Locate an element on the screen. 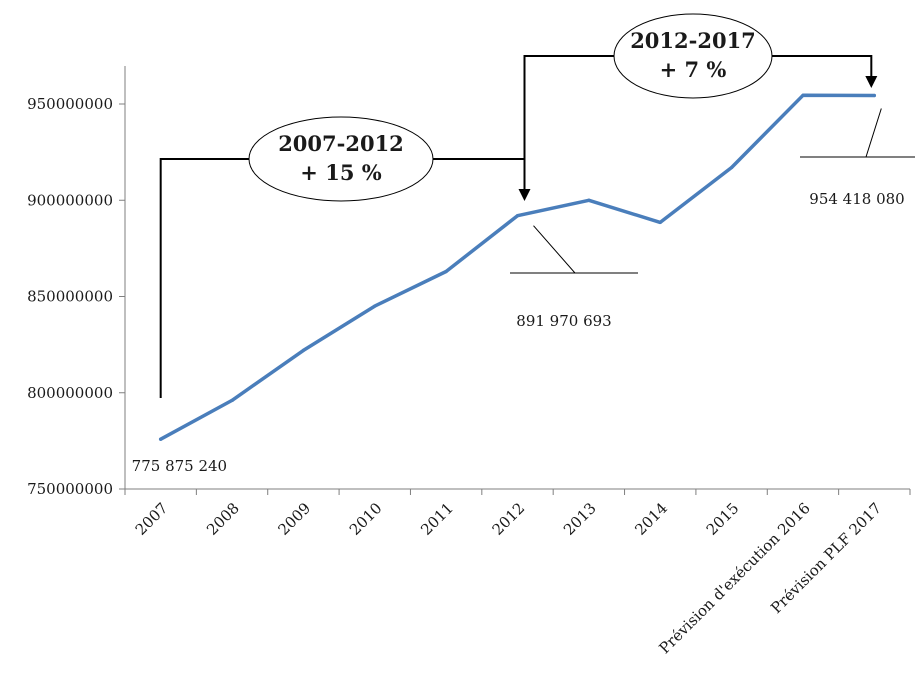  data-label: 891 970 693 is located at coordinates (563, 321).